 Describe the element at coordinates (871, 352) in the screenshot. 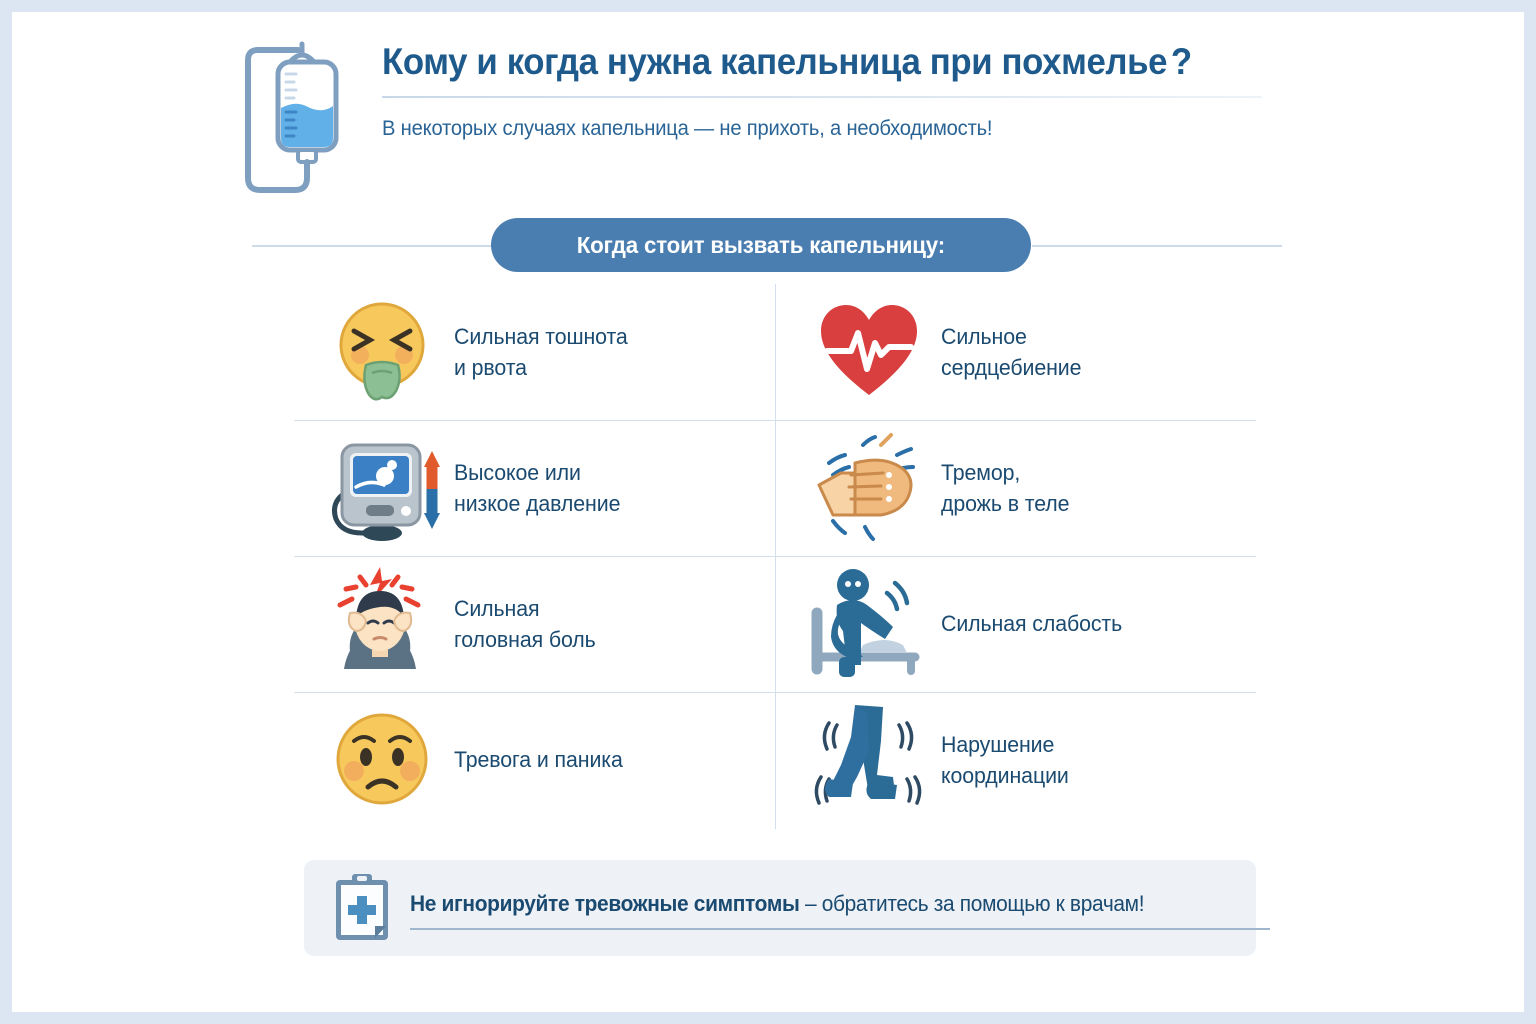

I see `heart-pulse-icon` at that location.